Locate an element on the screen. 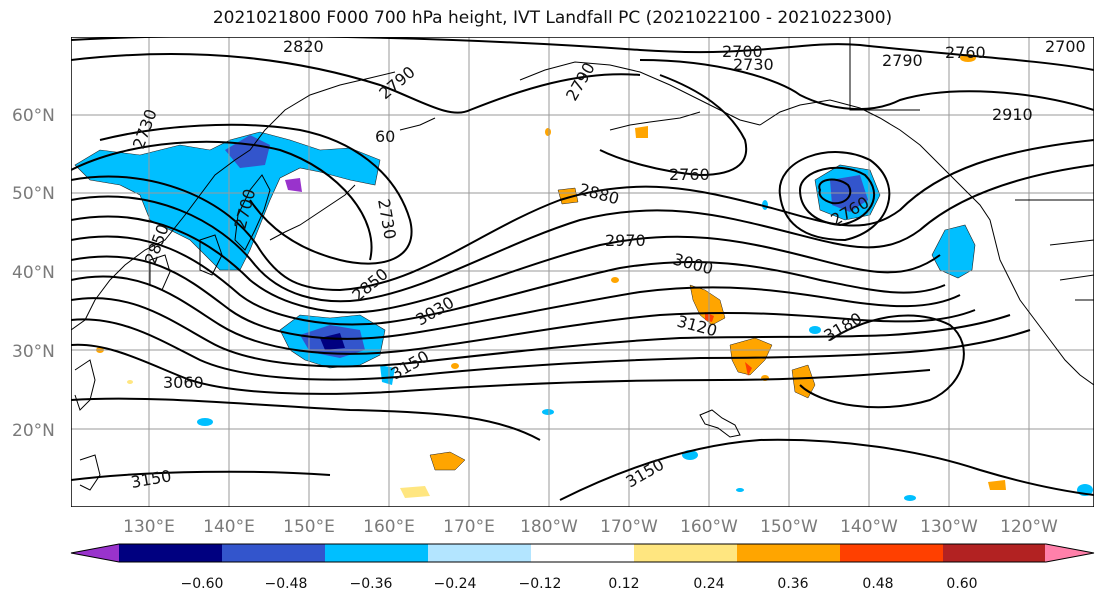  colorbar-outline is located at coordinates (582, 553).